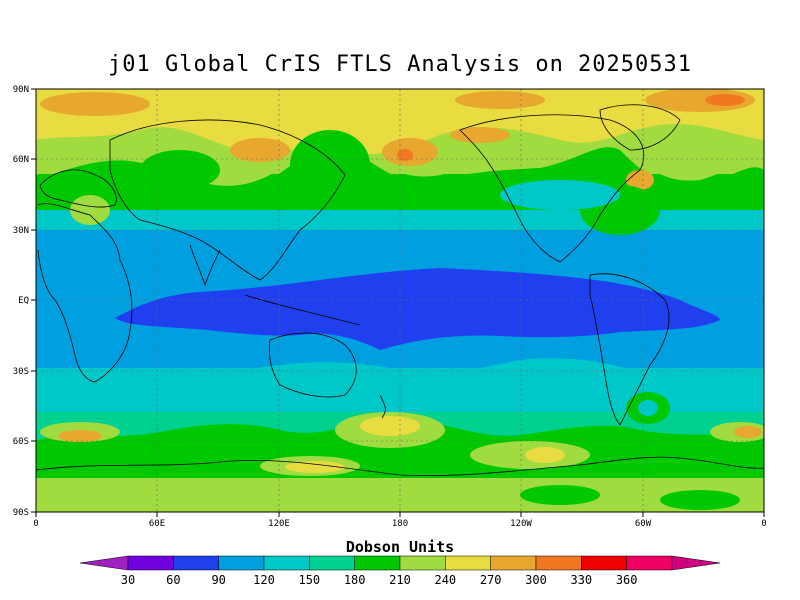 This screenshot has width=800, height=600. Describe the element at coordinates (545, 455) in the screenshot. I see `patch-yellow-south3` at that location.